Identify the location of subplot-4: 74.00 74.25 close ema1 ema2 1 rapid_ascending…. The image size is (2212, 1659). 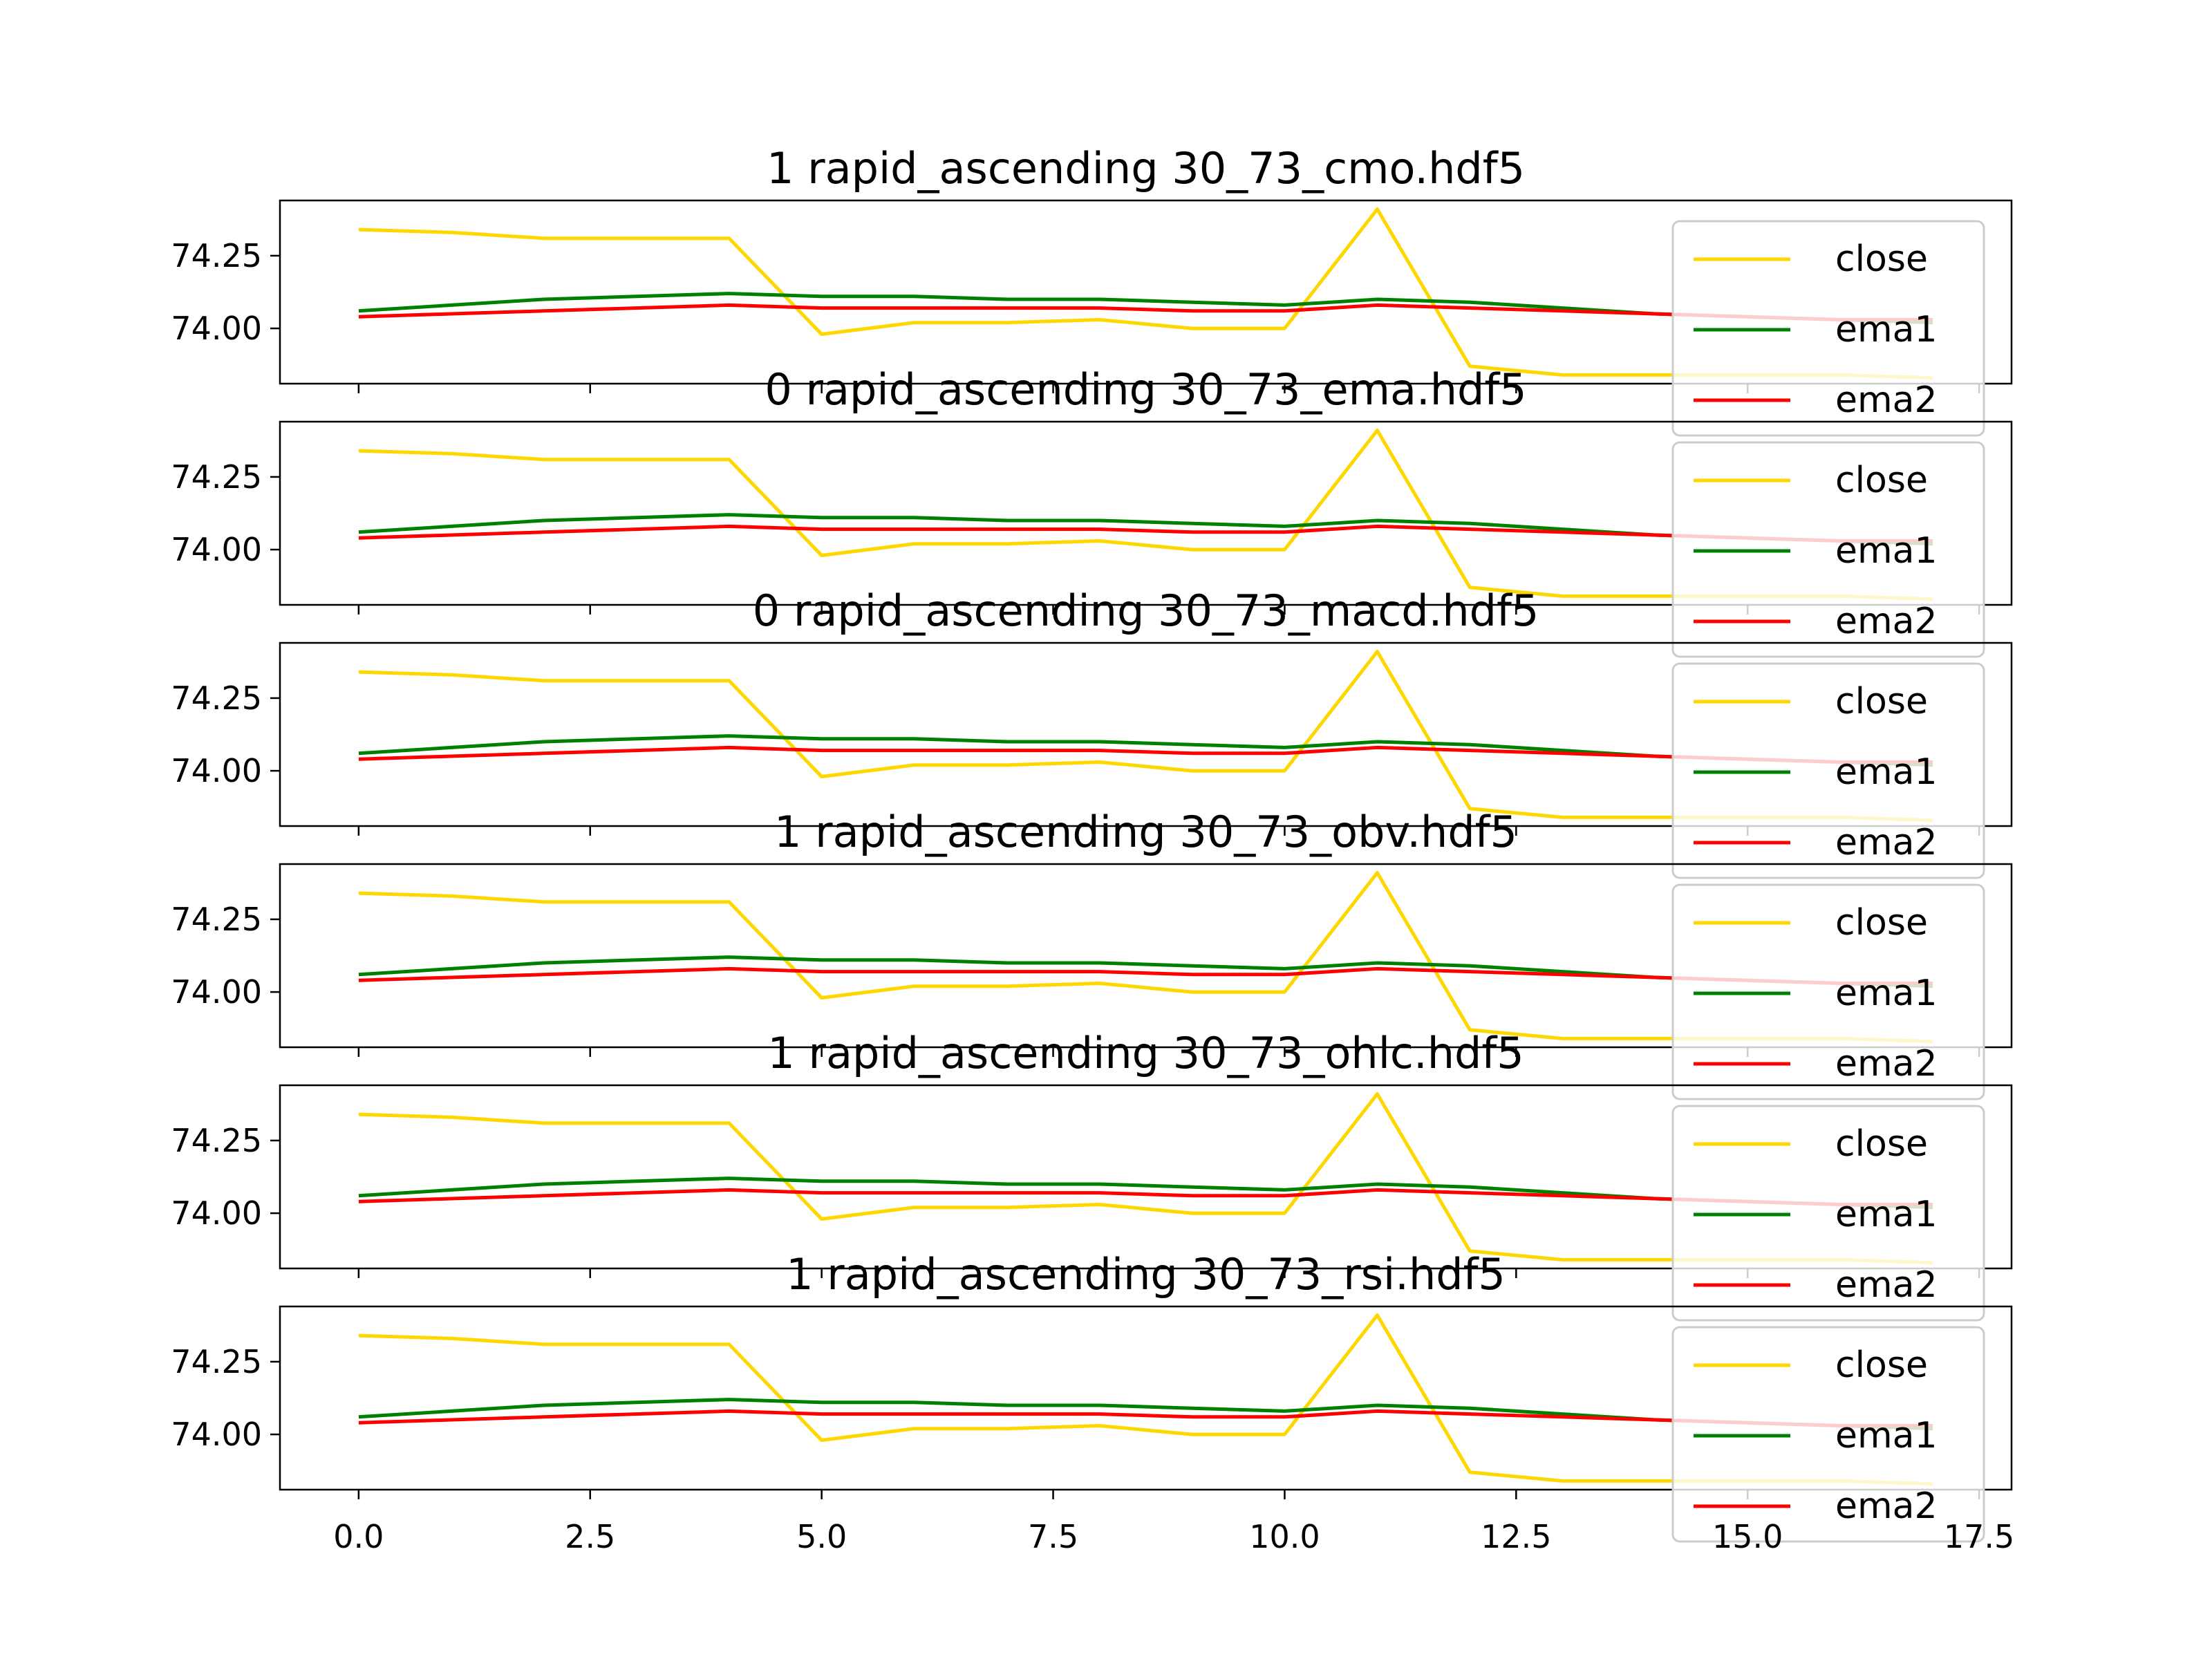
(1092, 953).